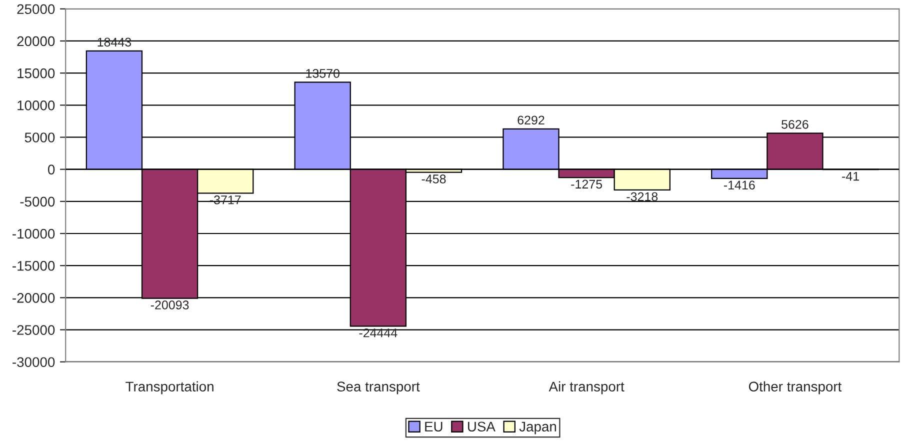  Describe the element at coordinates (795, 387) in the screenshot. I see `x-tick-label: Other transport` at that location.